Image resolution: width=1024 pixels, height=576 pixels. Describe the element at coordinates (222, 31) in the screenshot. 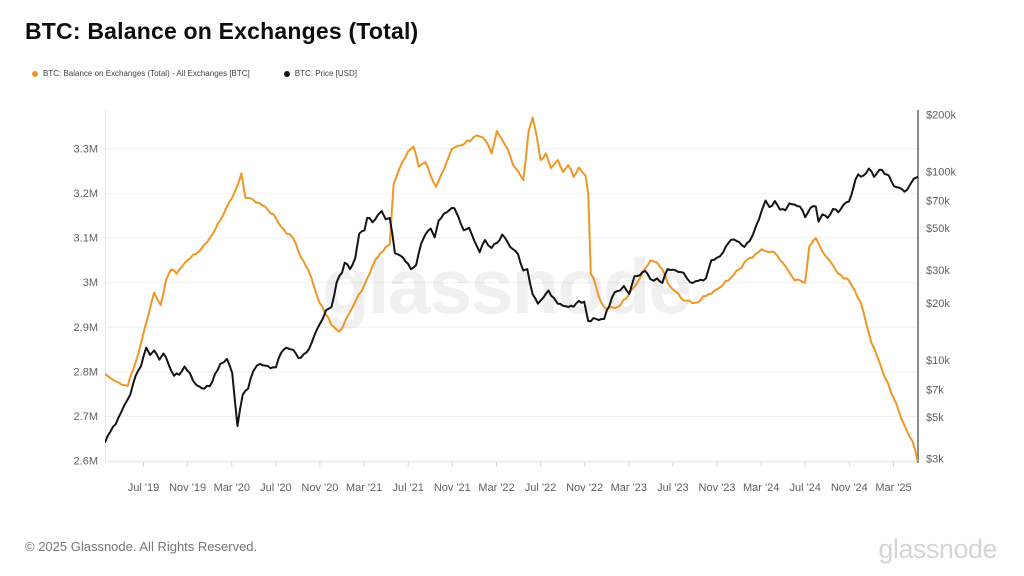

I see `page-title: BTC: Balance on Exchanges (Total)` at that location.